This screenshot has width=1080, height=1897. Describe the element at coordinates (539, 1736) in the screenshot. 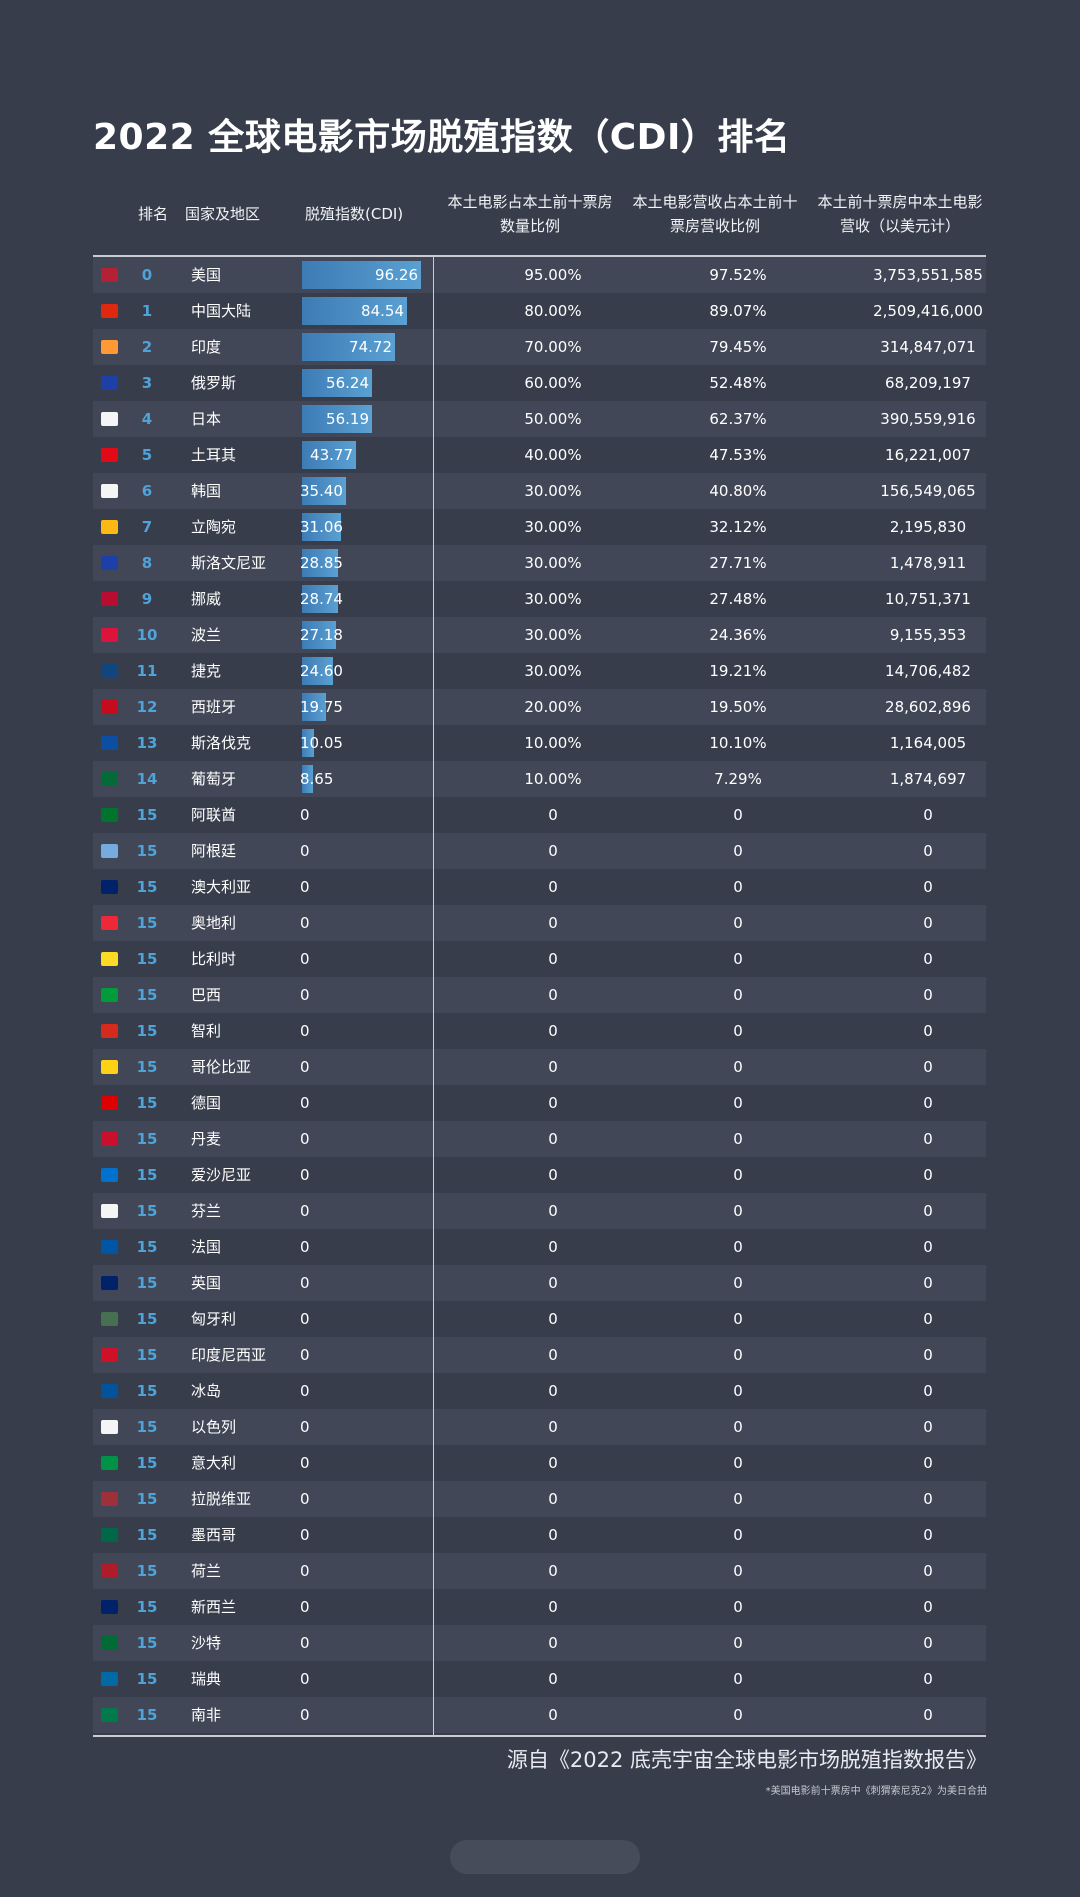

I see `footer-divider` at that location.